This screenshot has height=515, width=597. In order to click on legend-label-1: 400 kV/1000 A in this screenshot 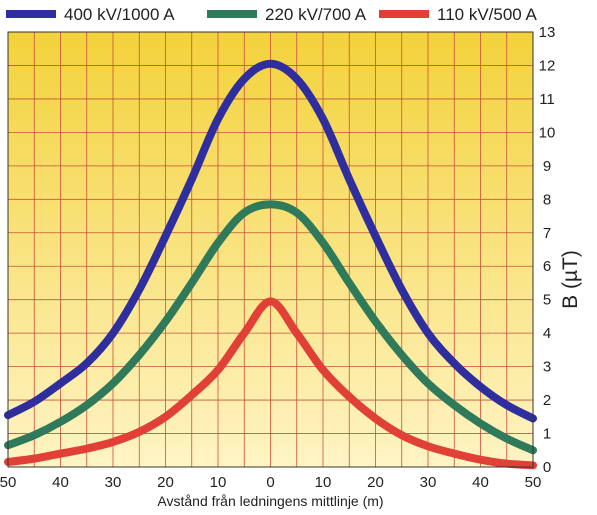, I will do `click(119, 14)`.